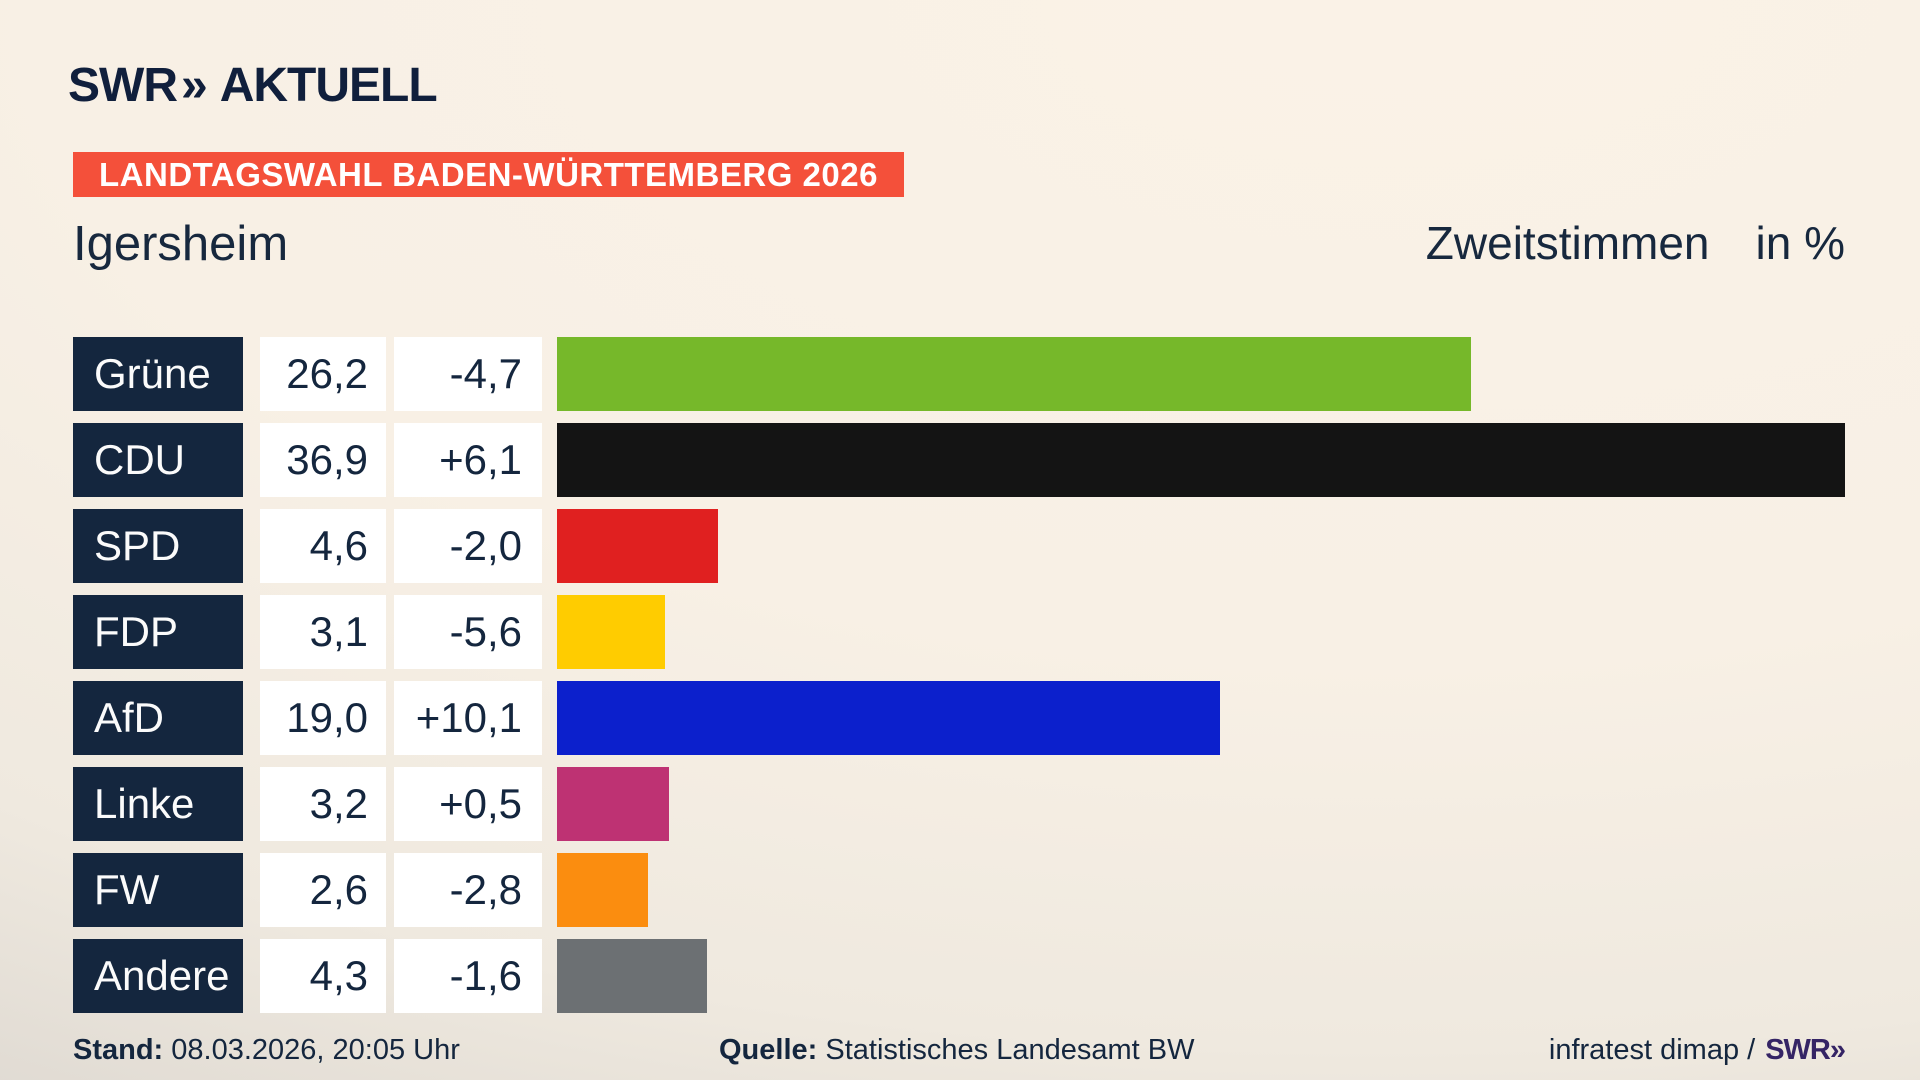 Image resolution: width=1920 pixels, height=1080 pixels. Describe the element at coordinates (328, 85) in the screenshot. I see `aktuell-logo-text: AKTUELL` at that location.